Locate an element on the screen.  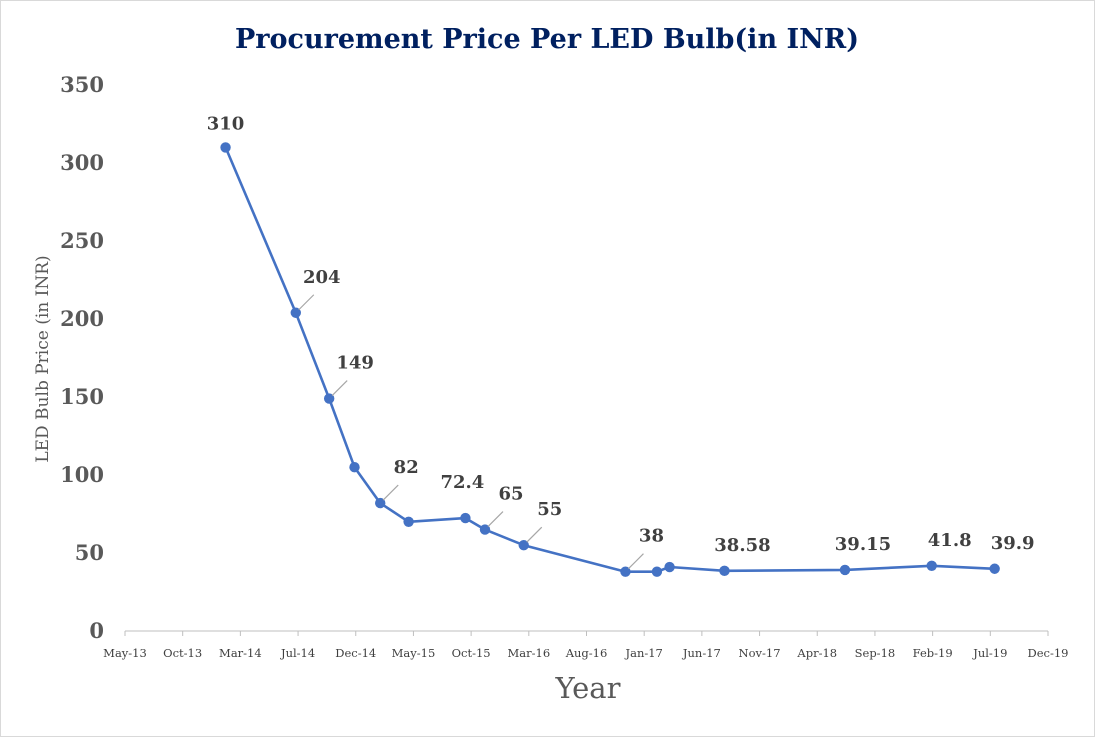
x-tick-label: Mar-16 is located at coordinates (528, 653).